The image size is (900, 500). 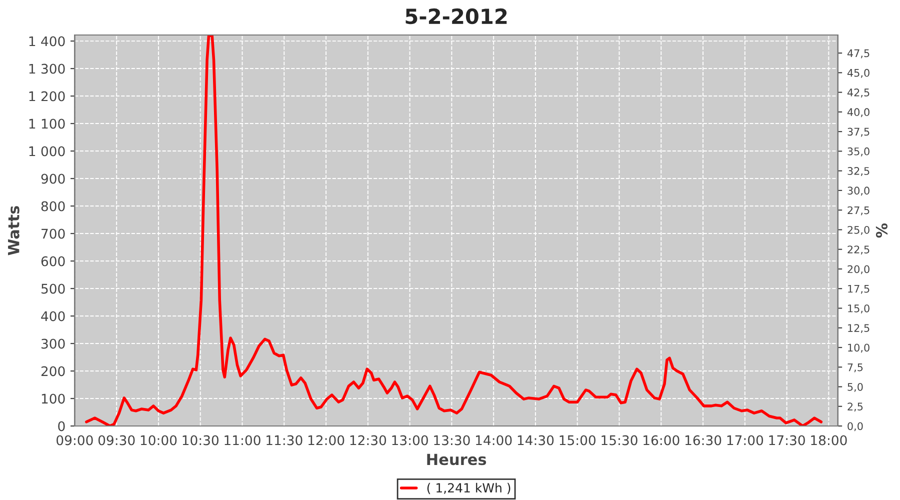 What do you see at coordinates (47, 69) in the screenshot?
I see `y-tick-label: 1 300` at bounding box center [47, 69].